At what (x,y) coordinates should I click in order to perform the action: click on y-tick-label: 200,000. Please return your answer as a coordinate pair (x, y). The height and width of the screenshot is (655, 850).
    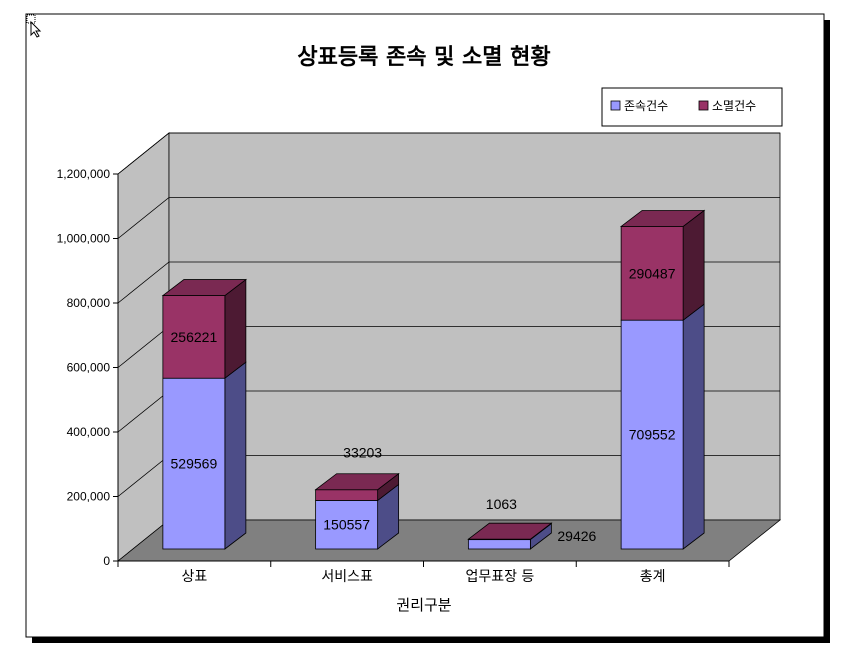
    Looking at the image, I should click on (89, 497).